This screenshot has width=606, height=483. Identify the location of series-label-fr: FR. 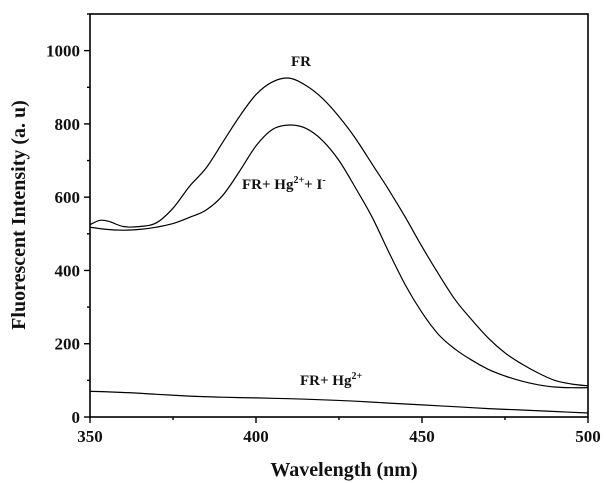
(301, 62).